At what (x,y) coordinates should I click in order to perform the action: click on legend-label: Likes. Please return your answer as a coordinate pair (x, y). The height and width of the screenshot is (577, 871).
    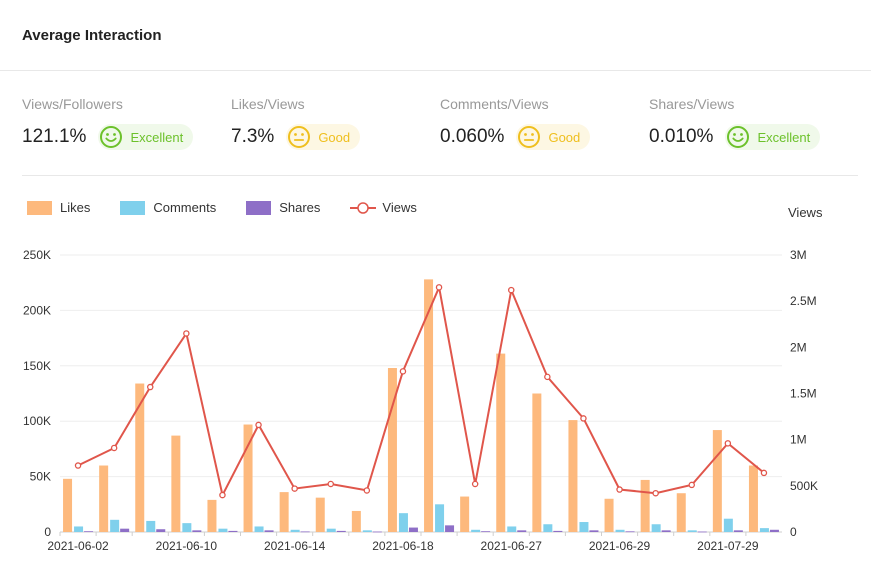
    Looking at the image, I should click on (75, 207).